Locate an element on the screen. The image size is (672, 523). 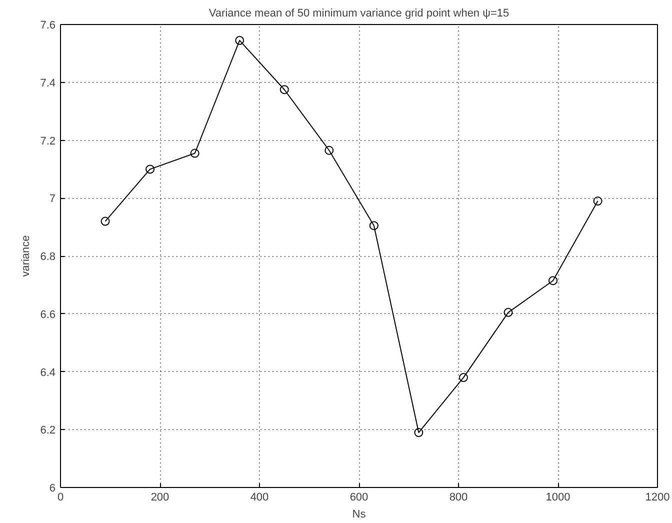
x-axis-title: Ns is located at coordinates (359, 514).